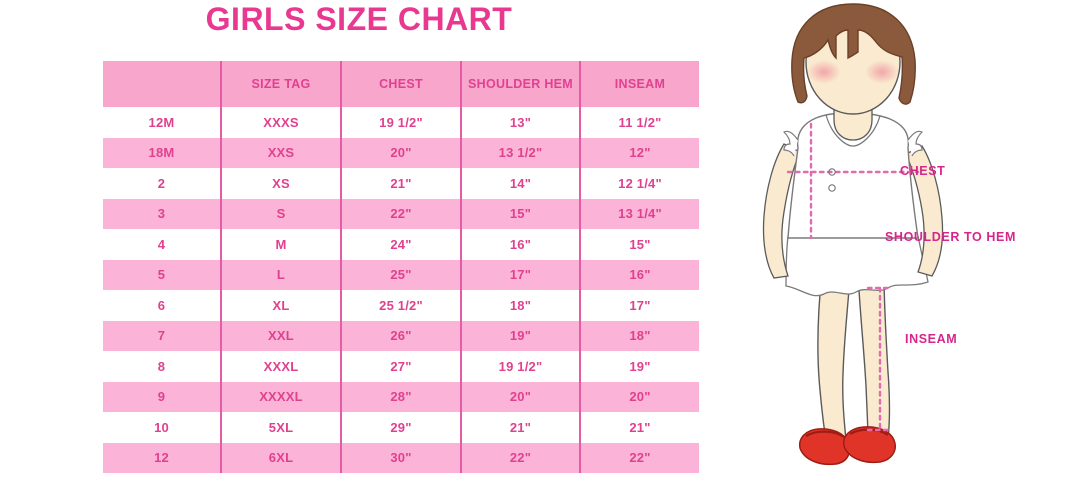 Image resolution: width=1080 pixels, height=482 pixels. I want to click on table-header-row: SIZE TAG CHEST SHOULDER HEM INSEAM, so click(401, 84).